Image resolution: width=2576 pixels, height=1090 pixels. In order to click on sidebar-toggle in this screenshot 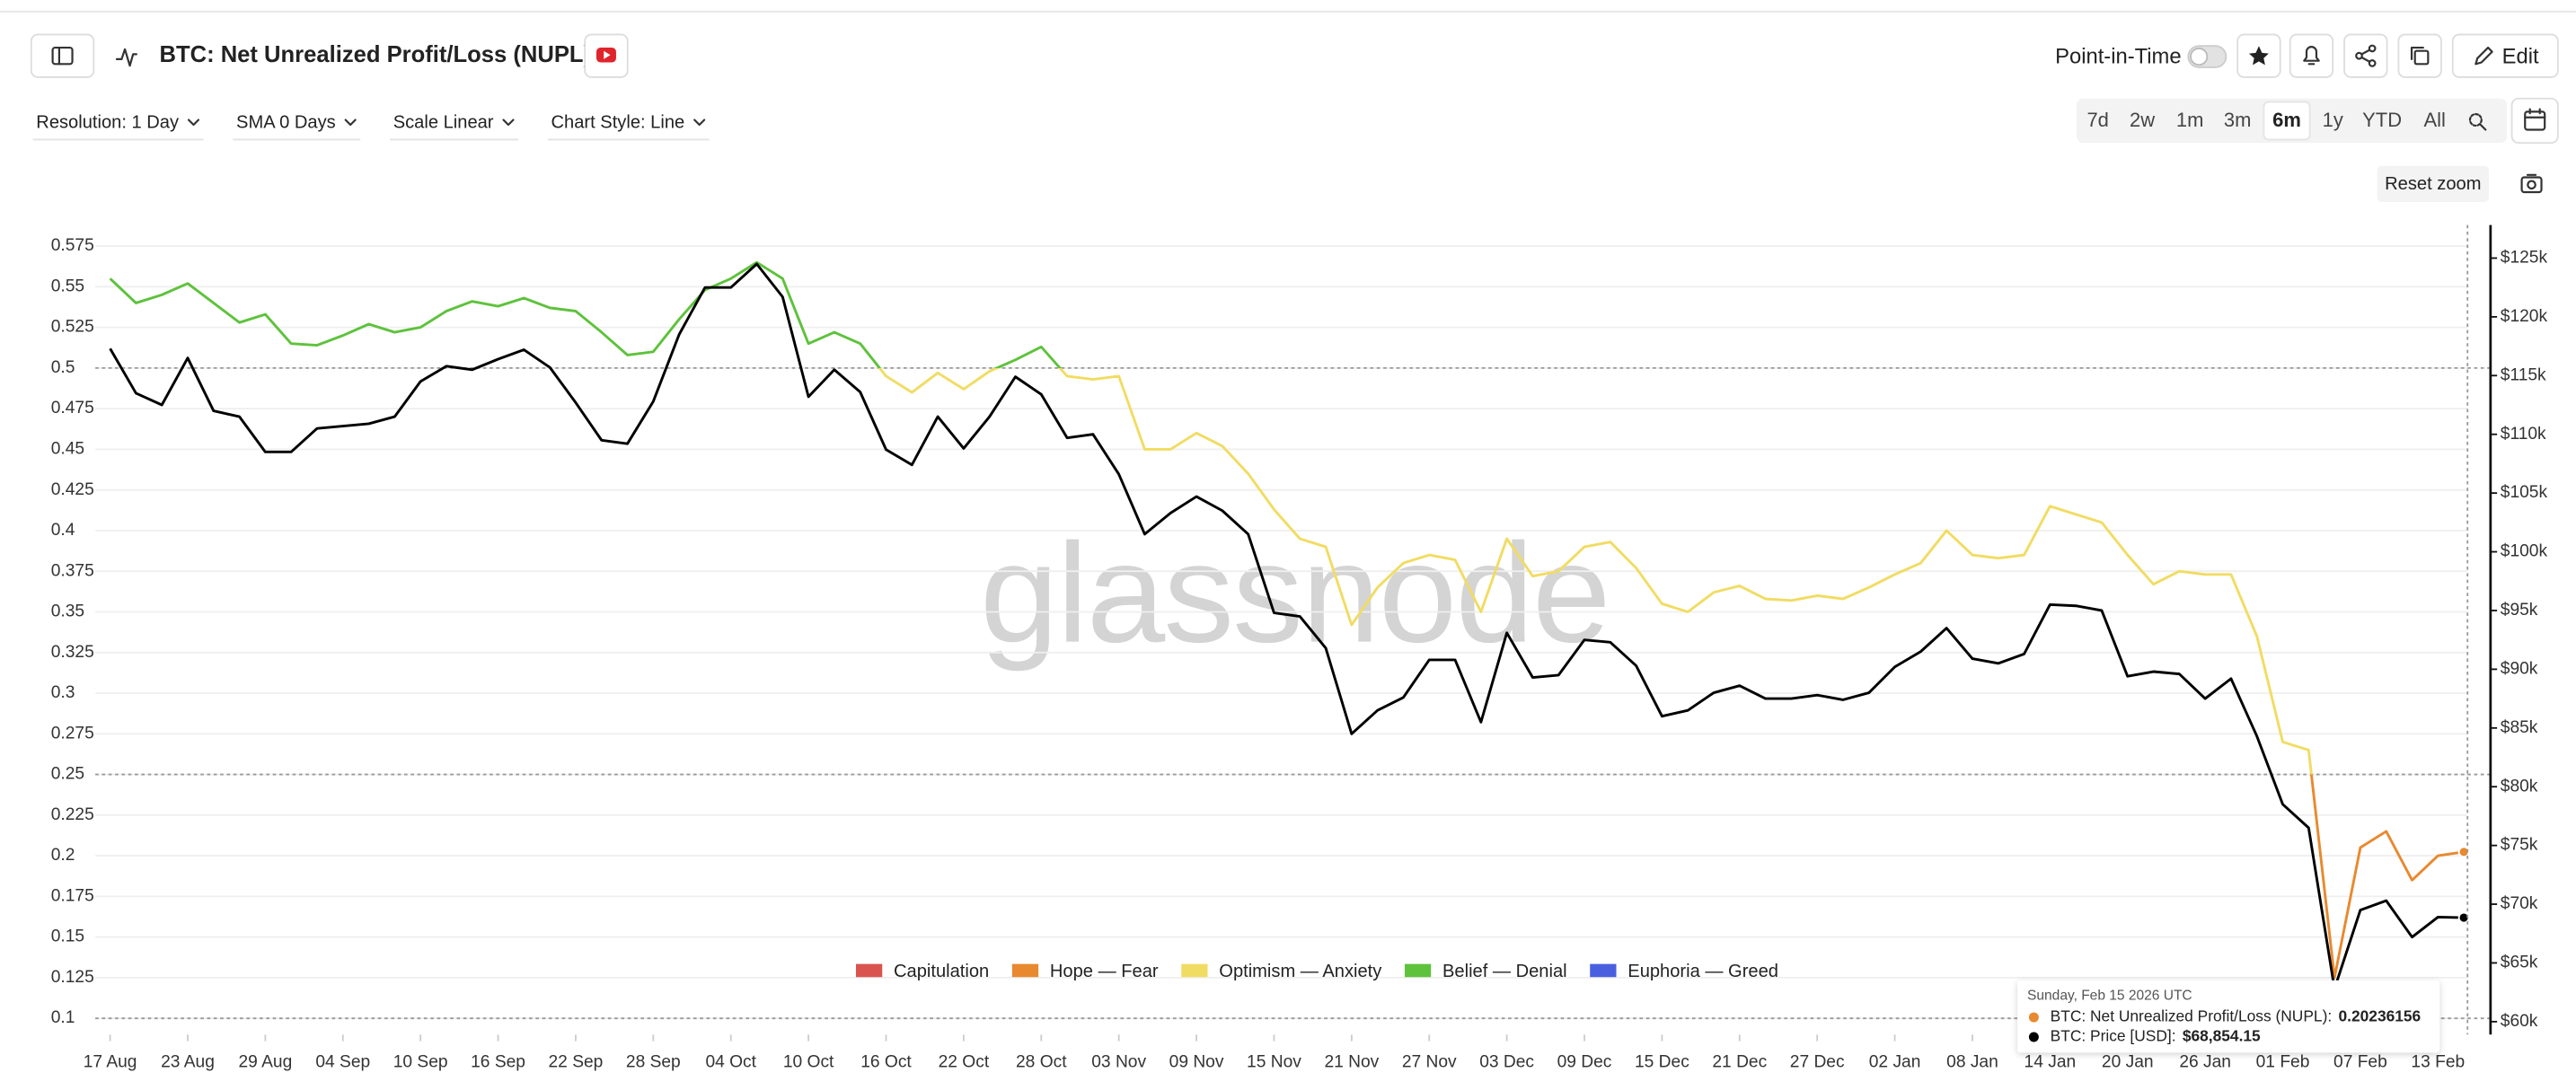, I will do `click(62, 55)`.